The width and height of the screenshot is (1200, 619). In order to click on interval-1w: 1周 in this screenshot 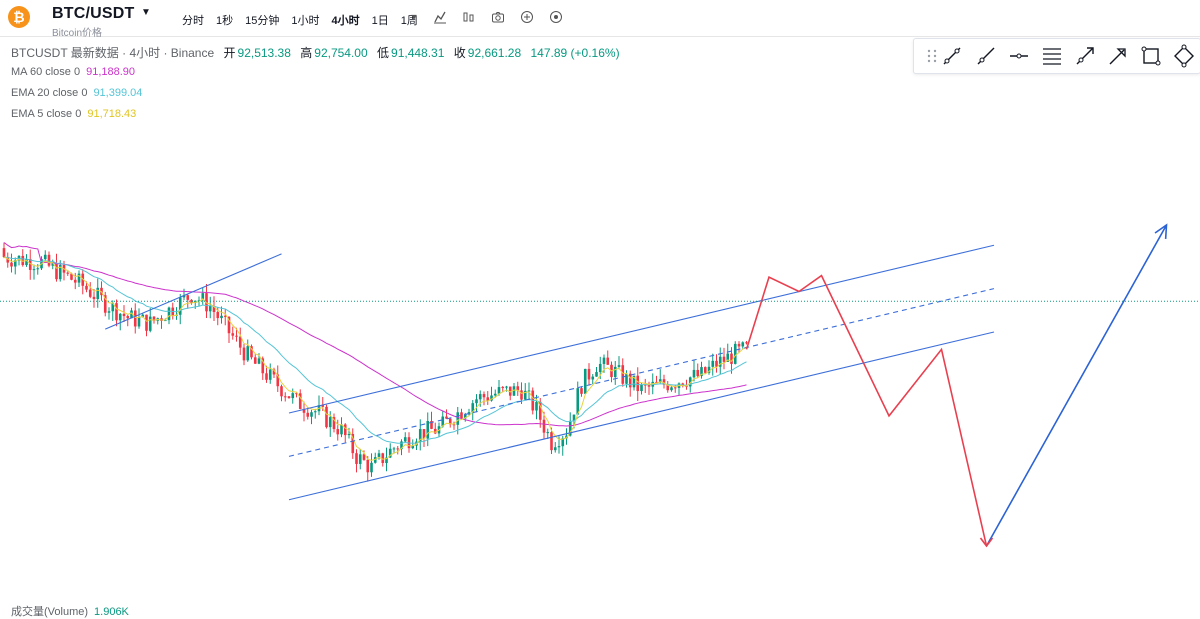, I will do `click(409, 21)`.